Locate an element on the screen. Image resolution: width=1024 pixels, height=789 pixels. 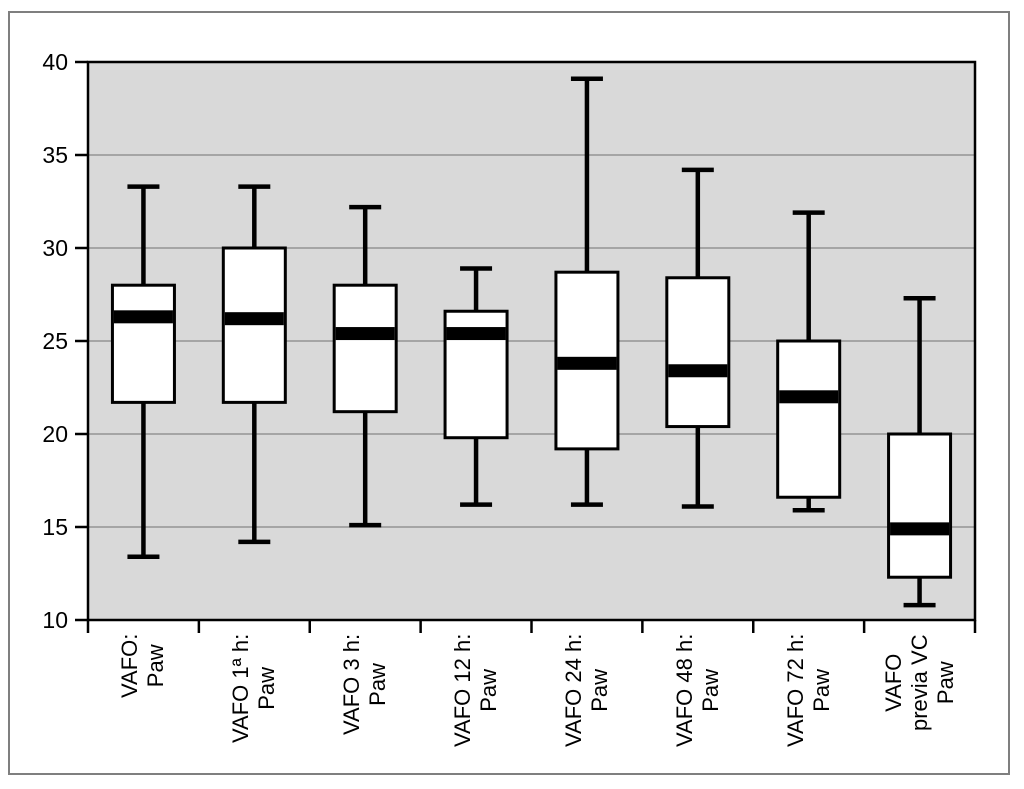
y-tick-label: 35 is located at coordinates (55, 155).